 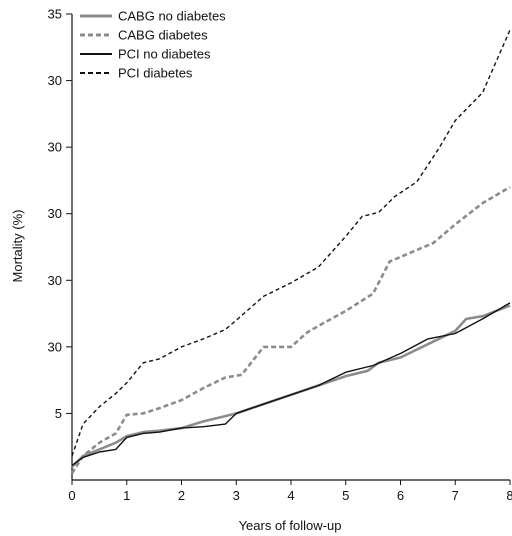 What do you see at coordinates (400, 495) in the screenshot?
I see `x-tick-label: 6` at bounding box center [400, 495].